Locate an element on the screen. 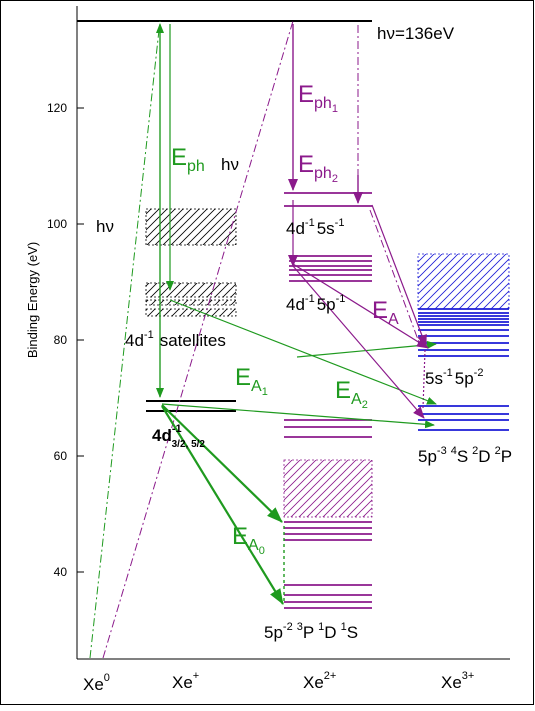  arrow-sat-to-5p3 is located at coordinates (303, 352).